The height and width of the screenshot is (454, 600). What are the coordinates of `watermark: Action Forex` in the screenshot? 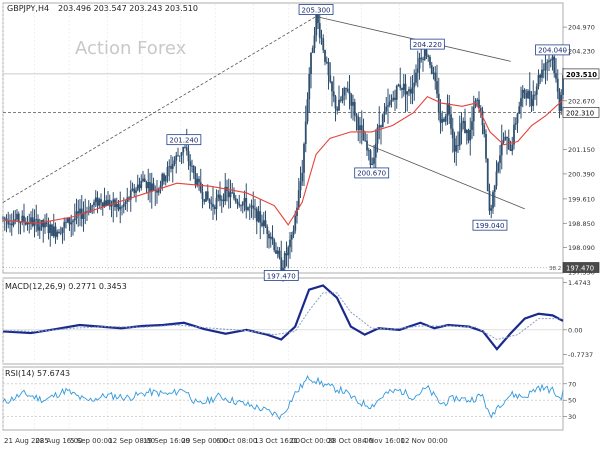 It's located at (131, 48).